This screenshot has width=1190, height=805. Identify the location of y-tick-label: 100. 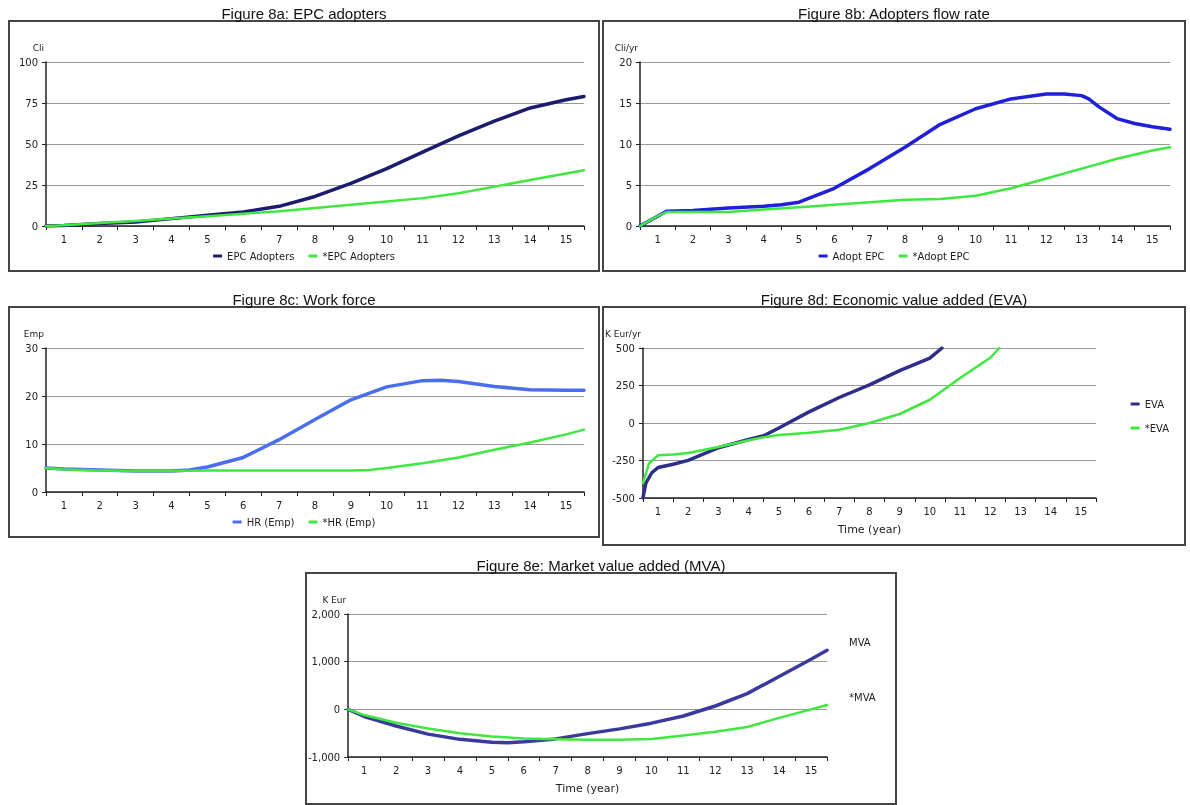
(28, 62).